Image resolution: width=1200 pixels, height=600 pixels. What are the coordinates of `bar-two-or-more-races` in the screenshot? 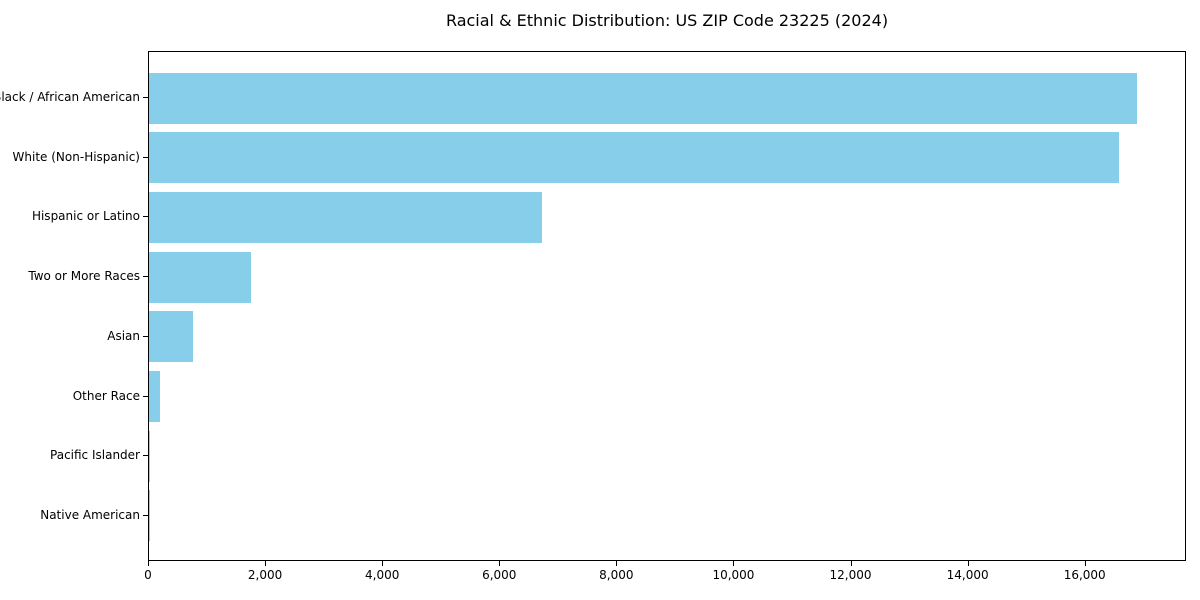 It's located at (200, 277).